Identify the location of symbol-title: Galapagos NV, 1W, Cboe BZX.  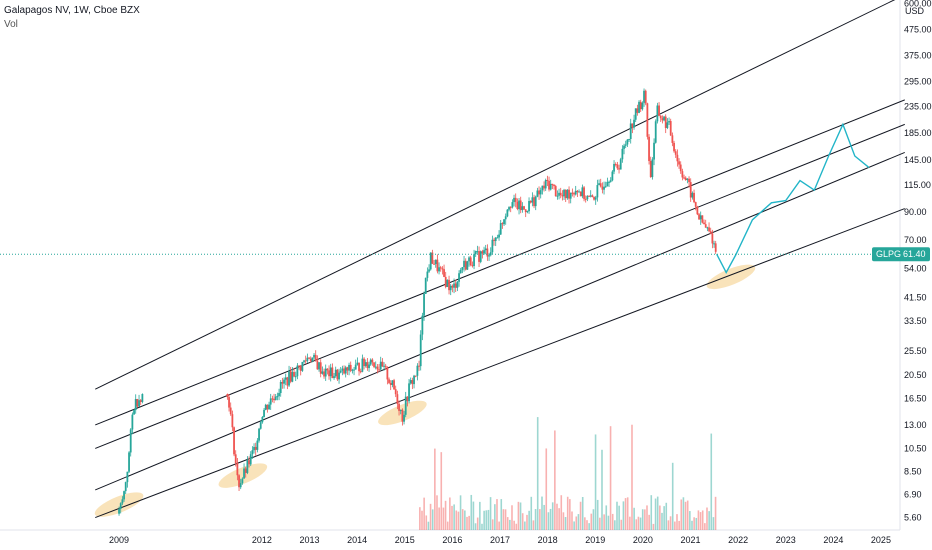
(72, 10).